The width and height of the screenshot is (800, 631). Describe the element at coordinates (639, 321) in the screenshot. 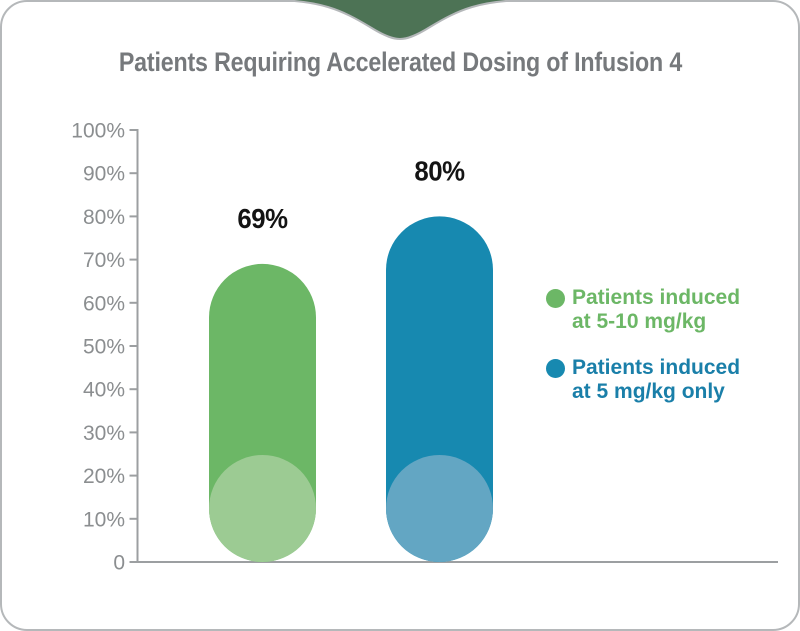

I see `legend-label-line: at 5-10 mg/kg` at that location.